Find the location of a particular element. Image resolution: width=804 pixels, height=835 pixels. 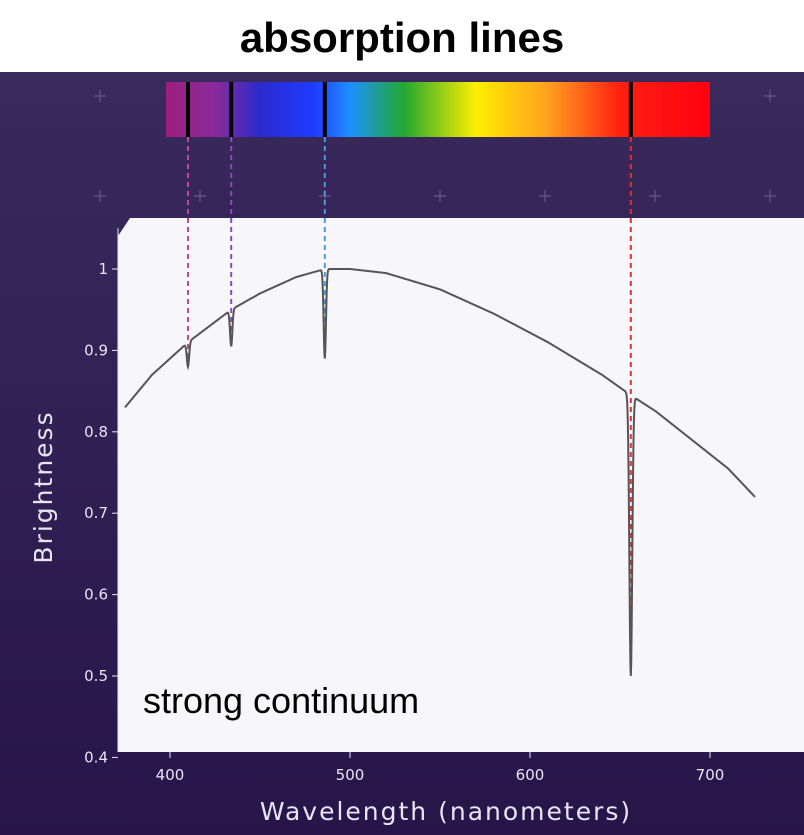

x-axis: 400 500 600 700 is located at coordinates (440, 768).